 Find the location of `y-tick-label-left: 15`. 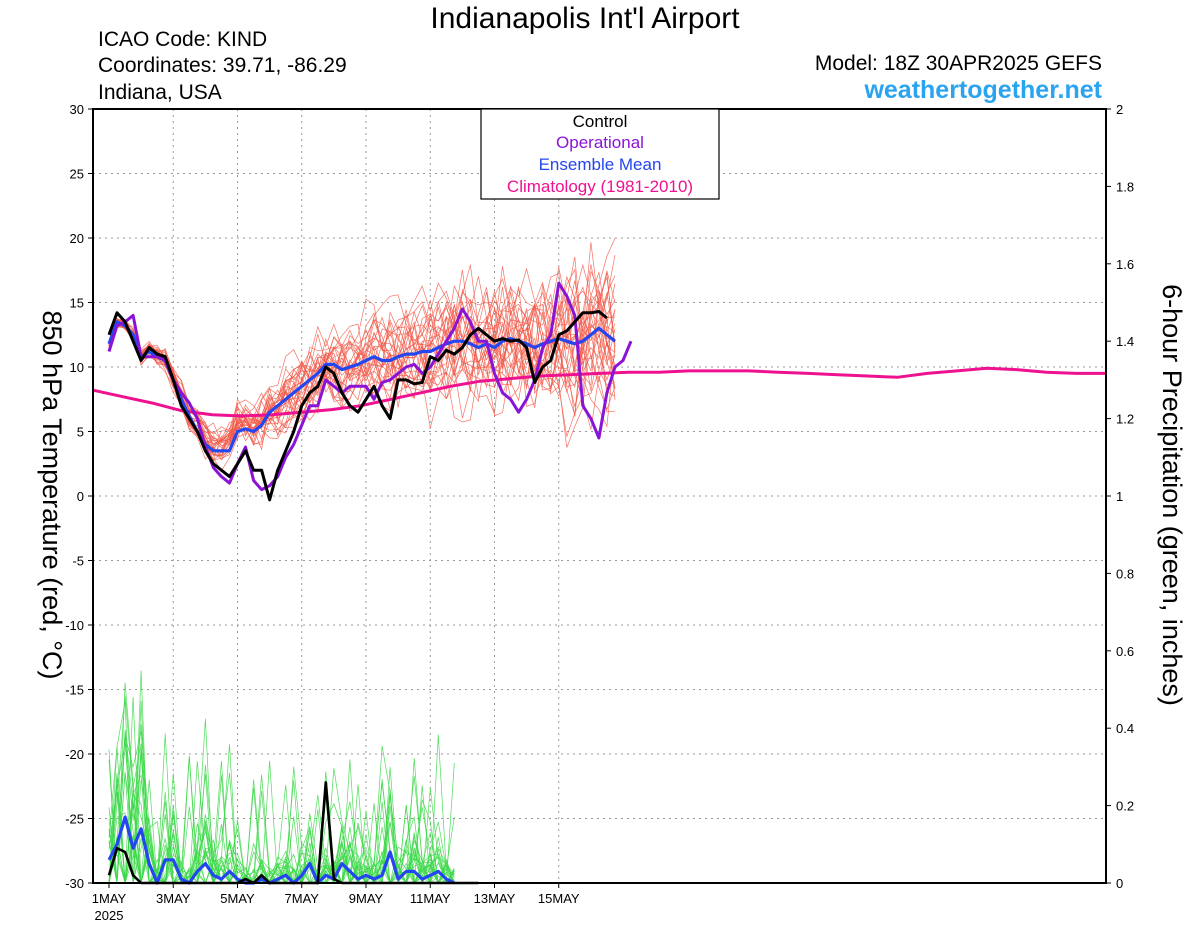

y-tick-label-left: 15 is located at coordinates (77, 303).